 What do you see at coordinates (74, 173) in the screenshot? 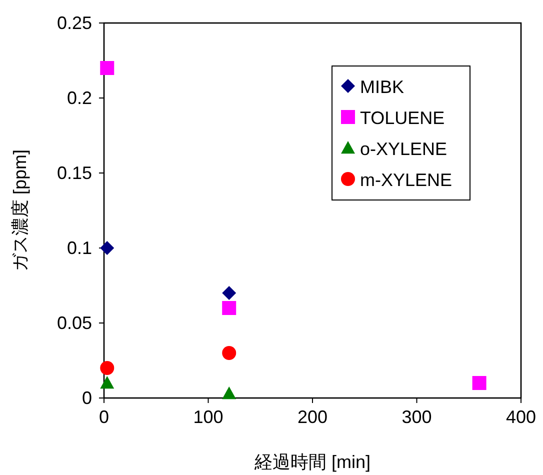
I see `y-tick-label: 0.15` at bounding box center [74, 173].